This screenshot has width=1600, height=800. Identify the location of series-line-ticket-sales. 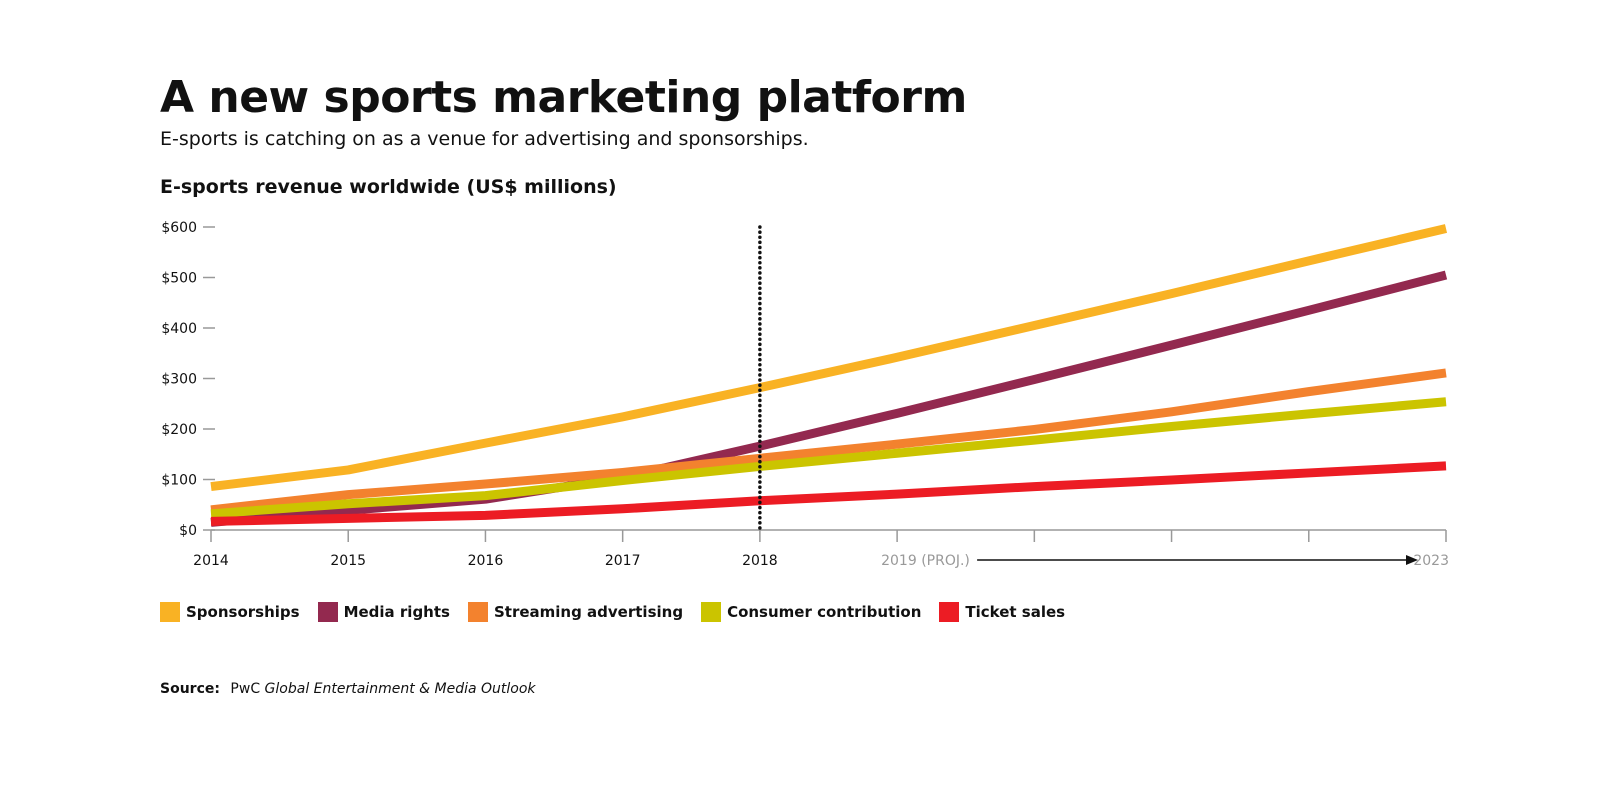
(828, 493).